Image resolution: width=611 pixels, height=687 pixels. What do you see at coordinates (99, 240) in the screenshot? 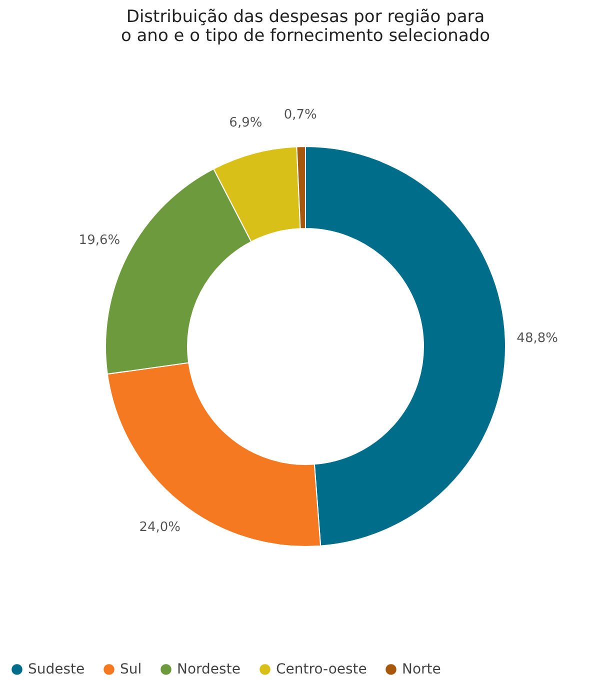
I see `data-label: 19,6%` at bounding box center [99, 240].